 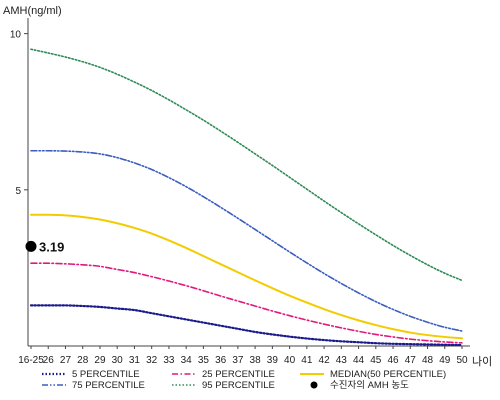 I want to click on x-tick-label: 47, so click(x=411, y=360).